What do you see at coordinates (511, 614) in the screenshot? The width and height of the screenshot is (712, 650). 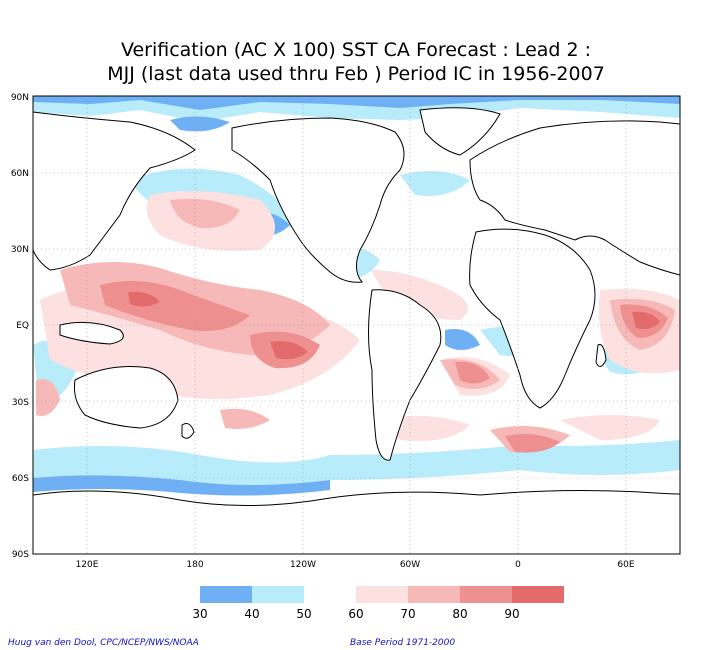 I see `legend-label-90: 90` at bounding box center [511, 614].